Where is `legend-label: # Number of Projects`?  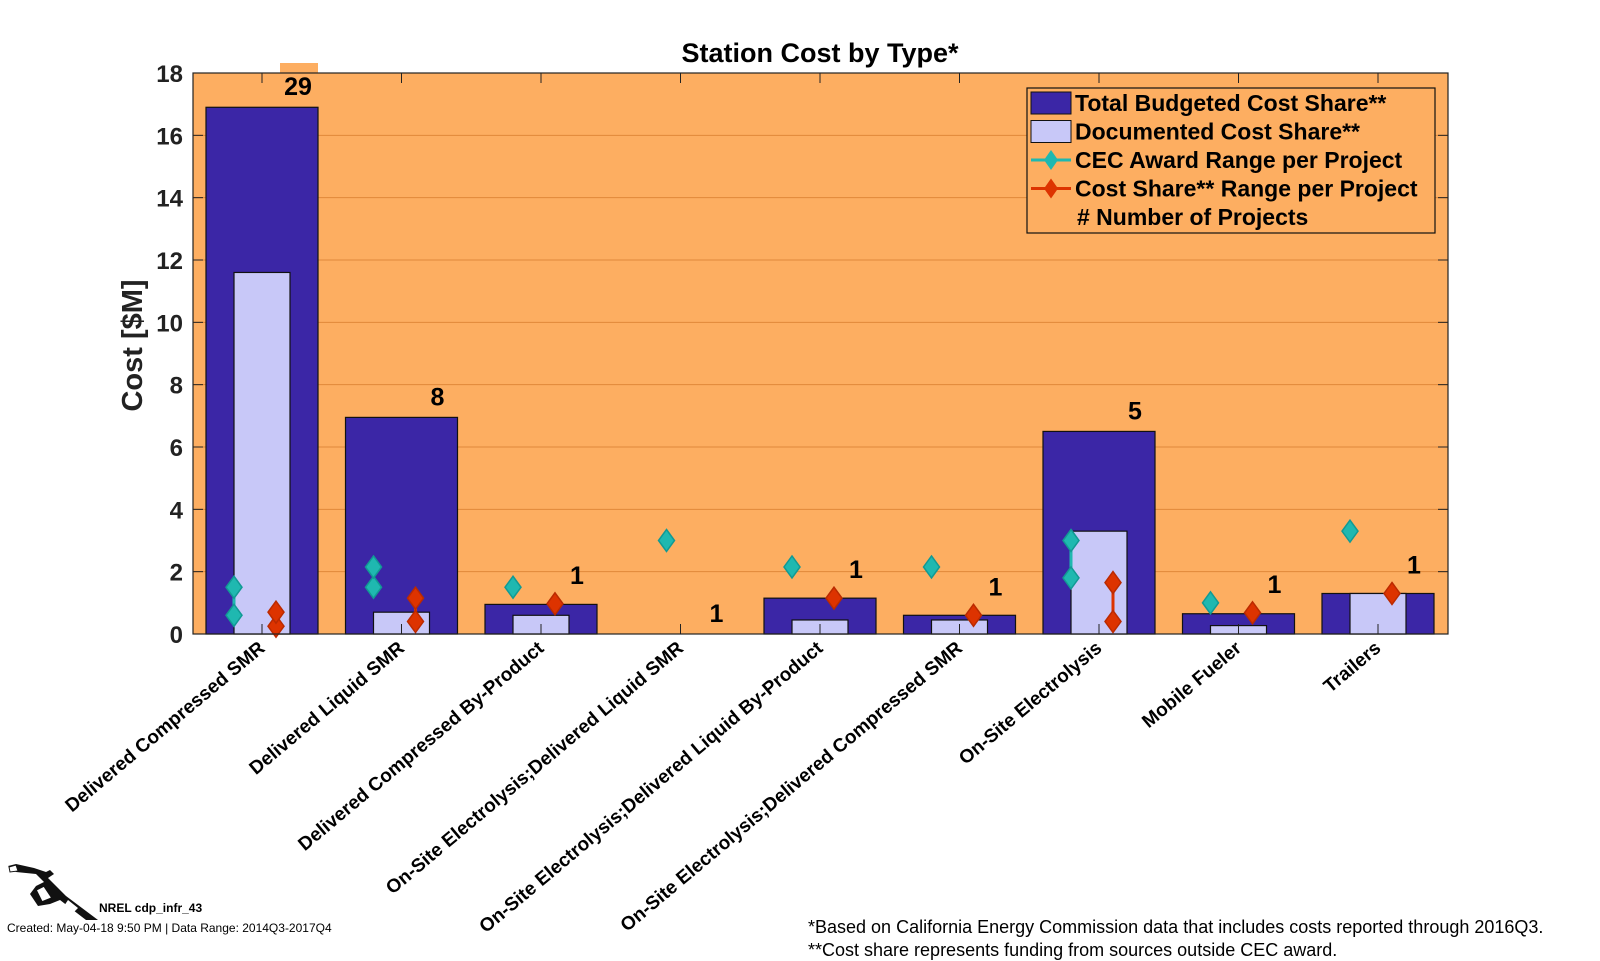 legend-label: # Number of Projects is located at coordinates (1192, 217).